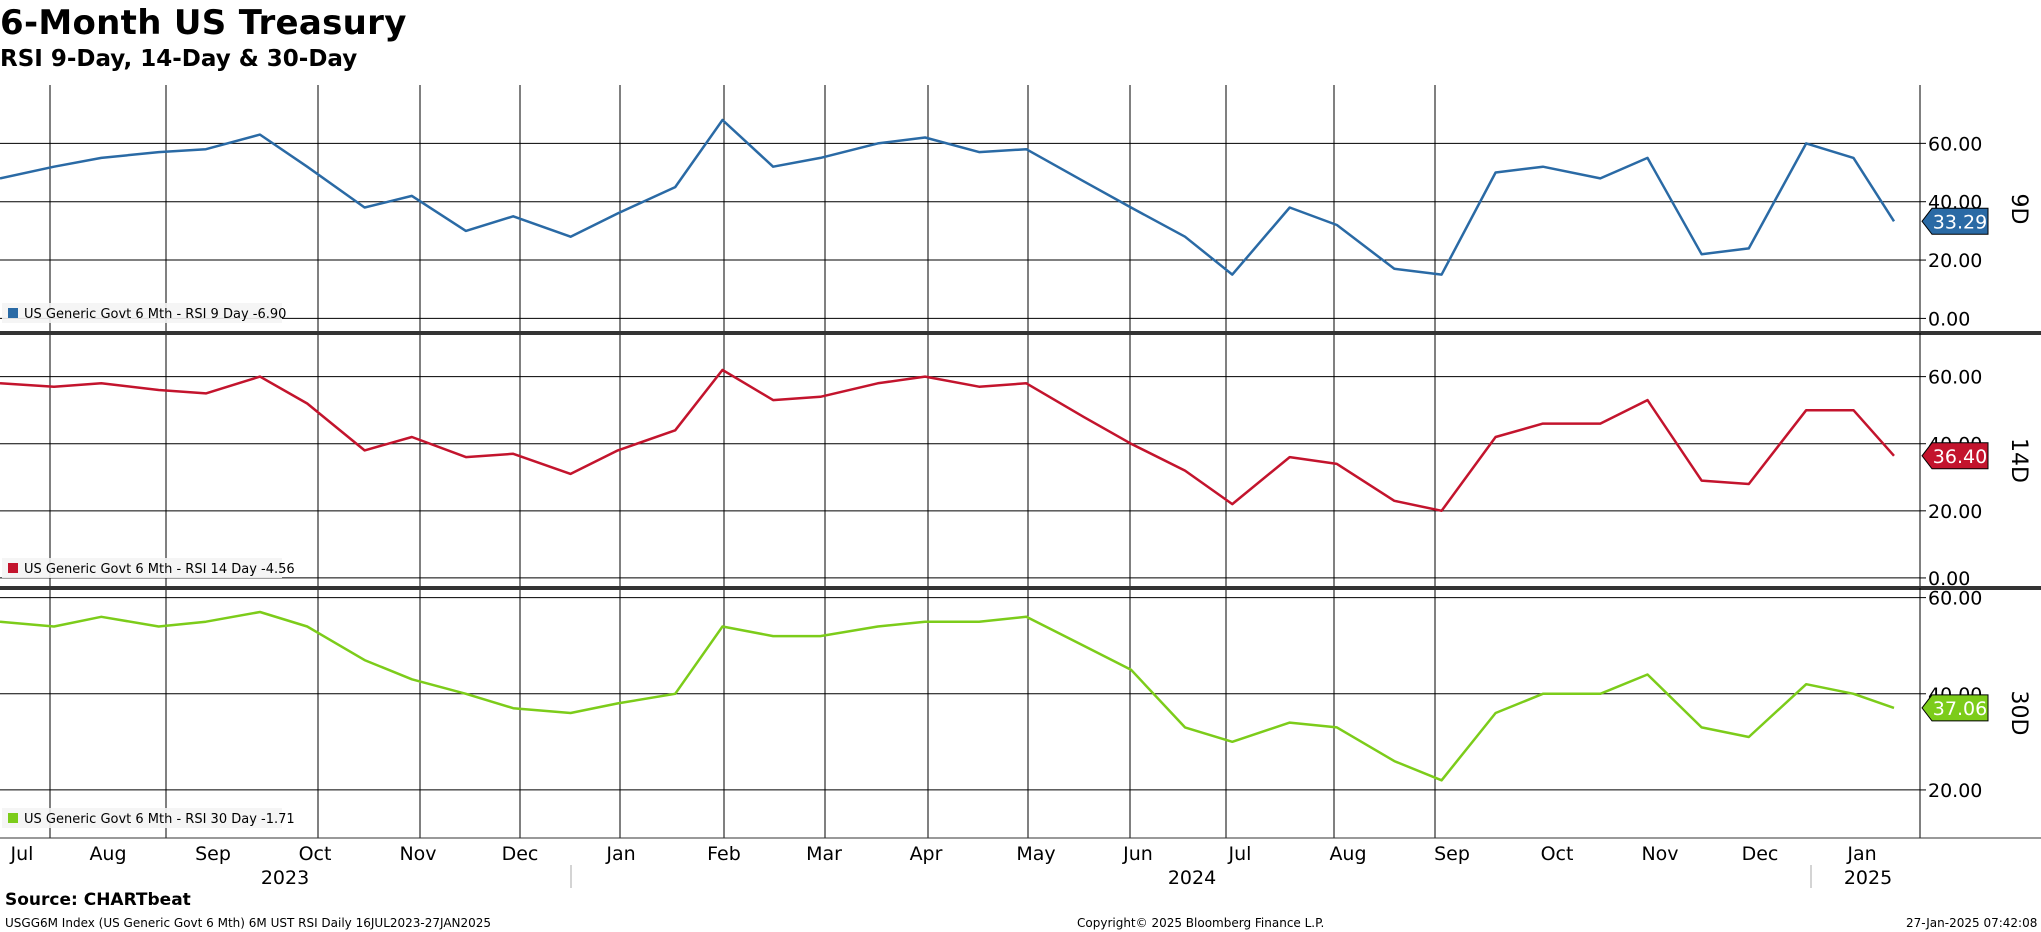 This screenshot has width=2041, height=932. What do you see at coordinates (1960, 222) in the screenshot?
I see `last-value-label: 33.29` at bounding box center [1960, 222].